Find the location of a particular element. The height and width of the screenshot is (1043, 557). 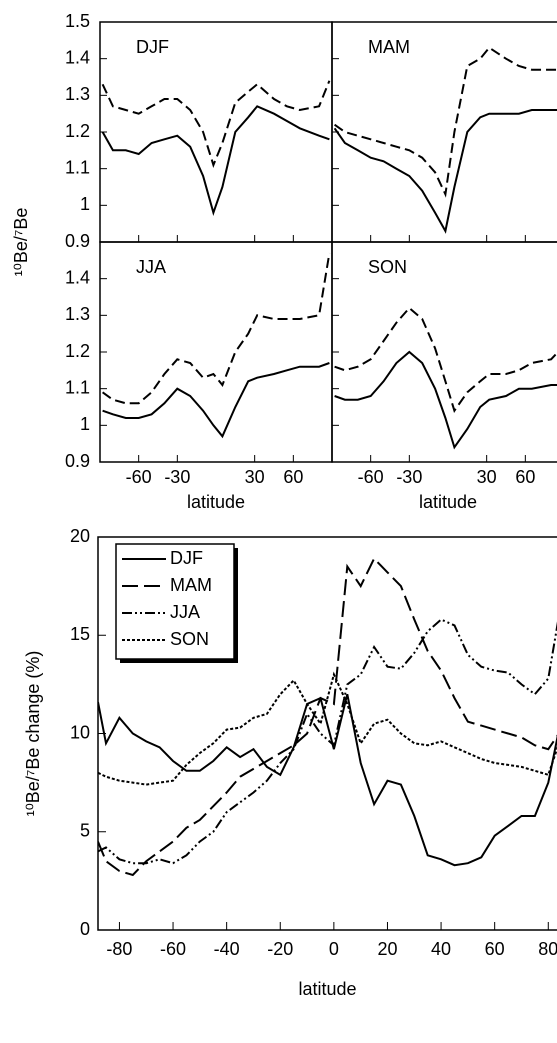

x-tick-label: -40 is located at coordinates (227, 949).